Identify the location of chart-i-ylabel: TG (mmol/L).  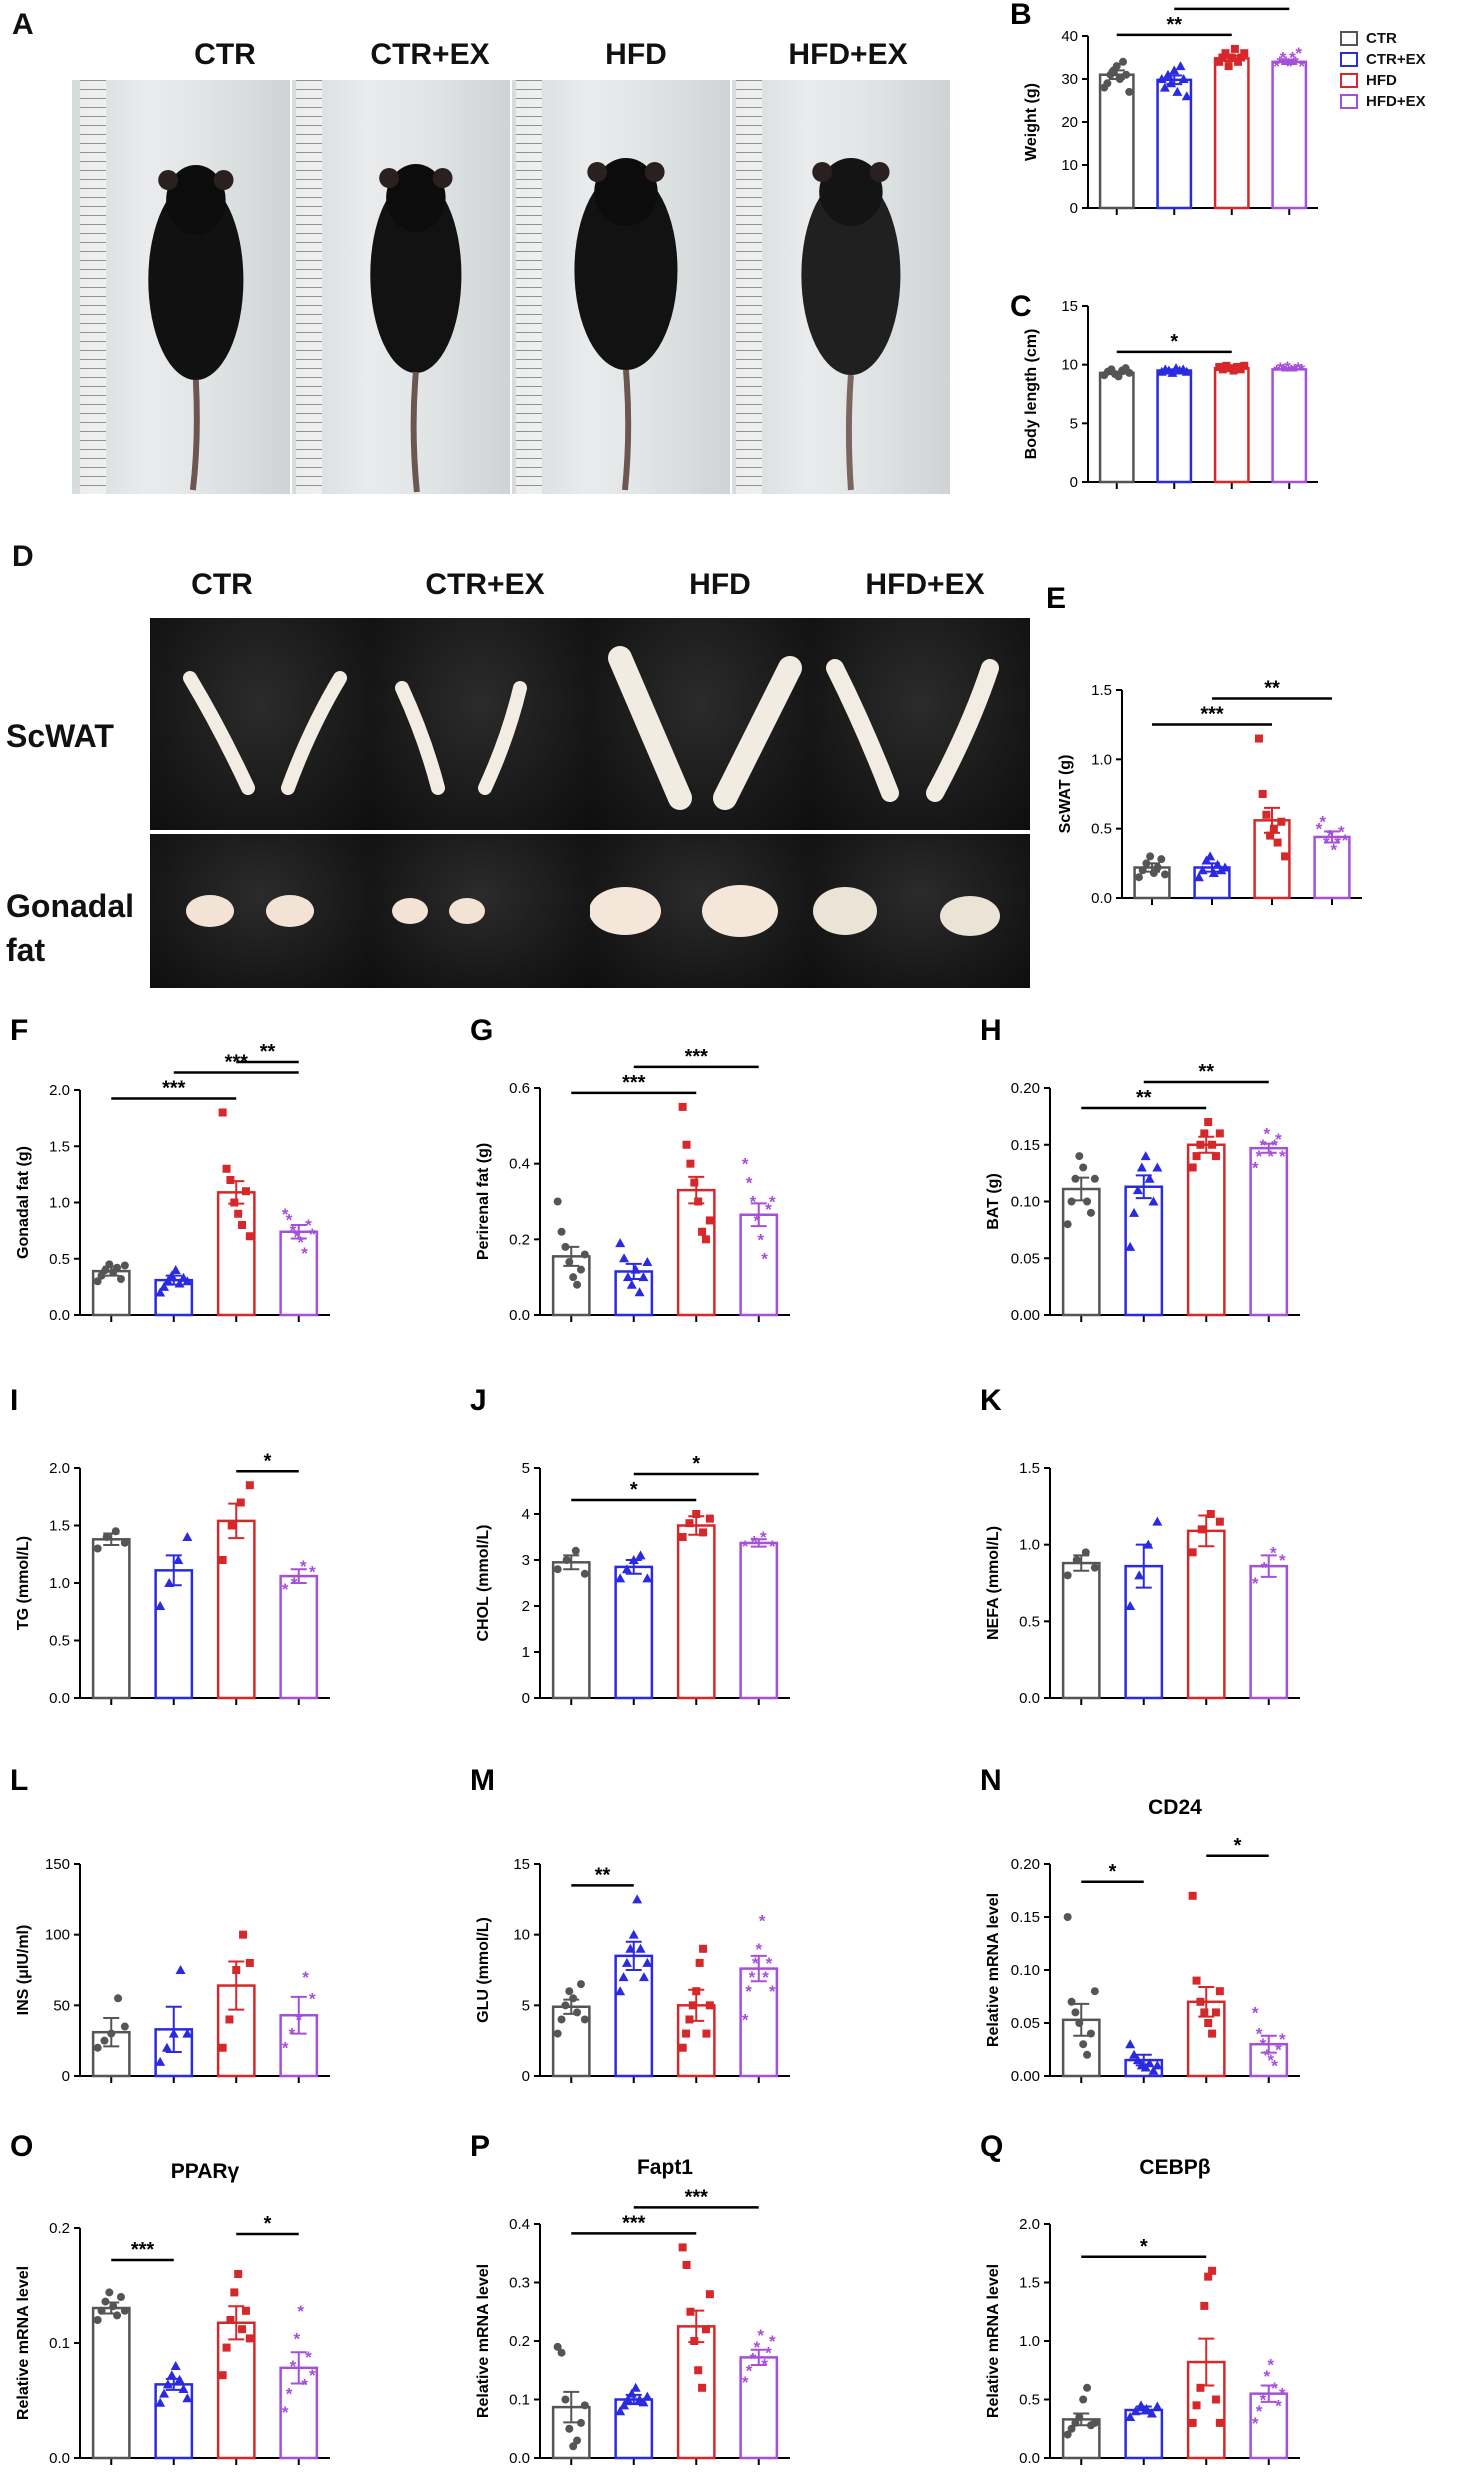
(23, 1583).